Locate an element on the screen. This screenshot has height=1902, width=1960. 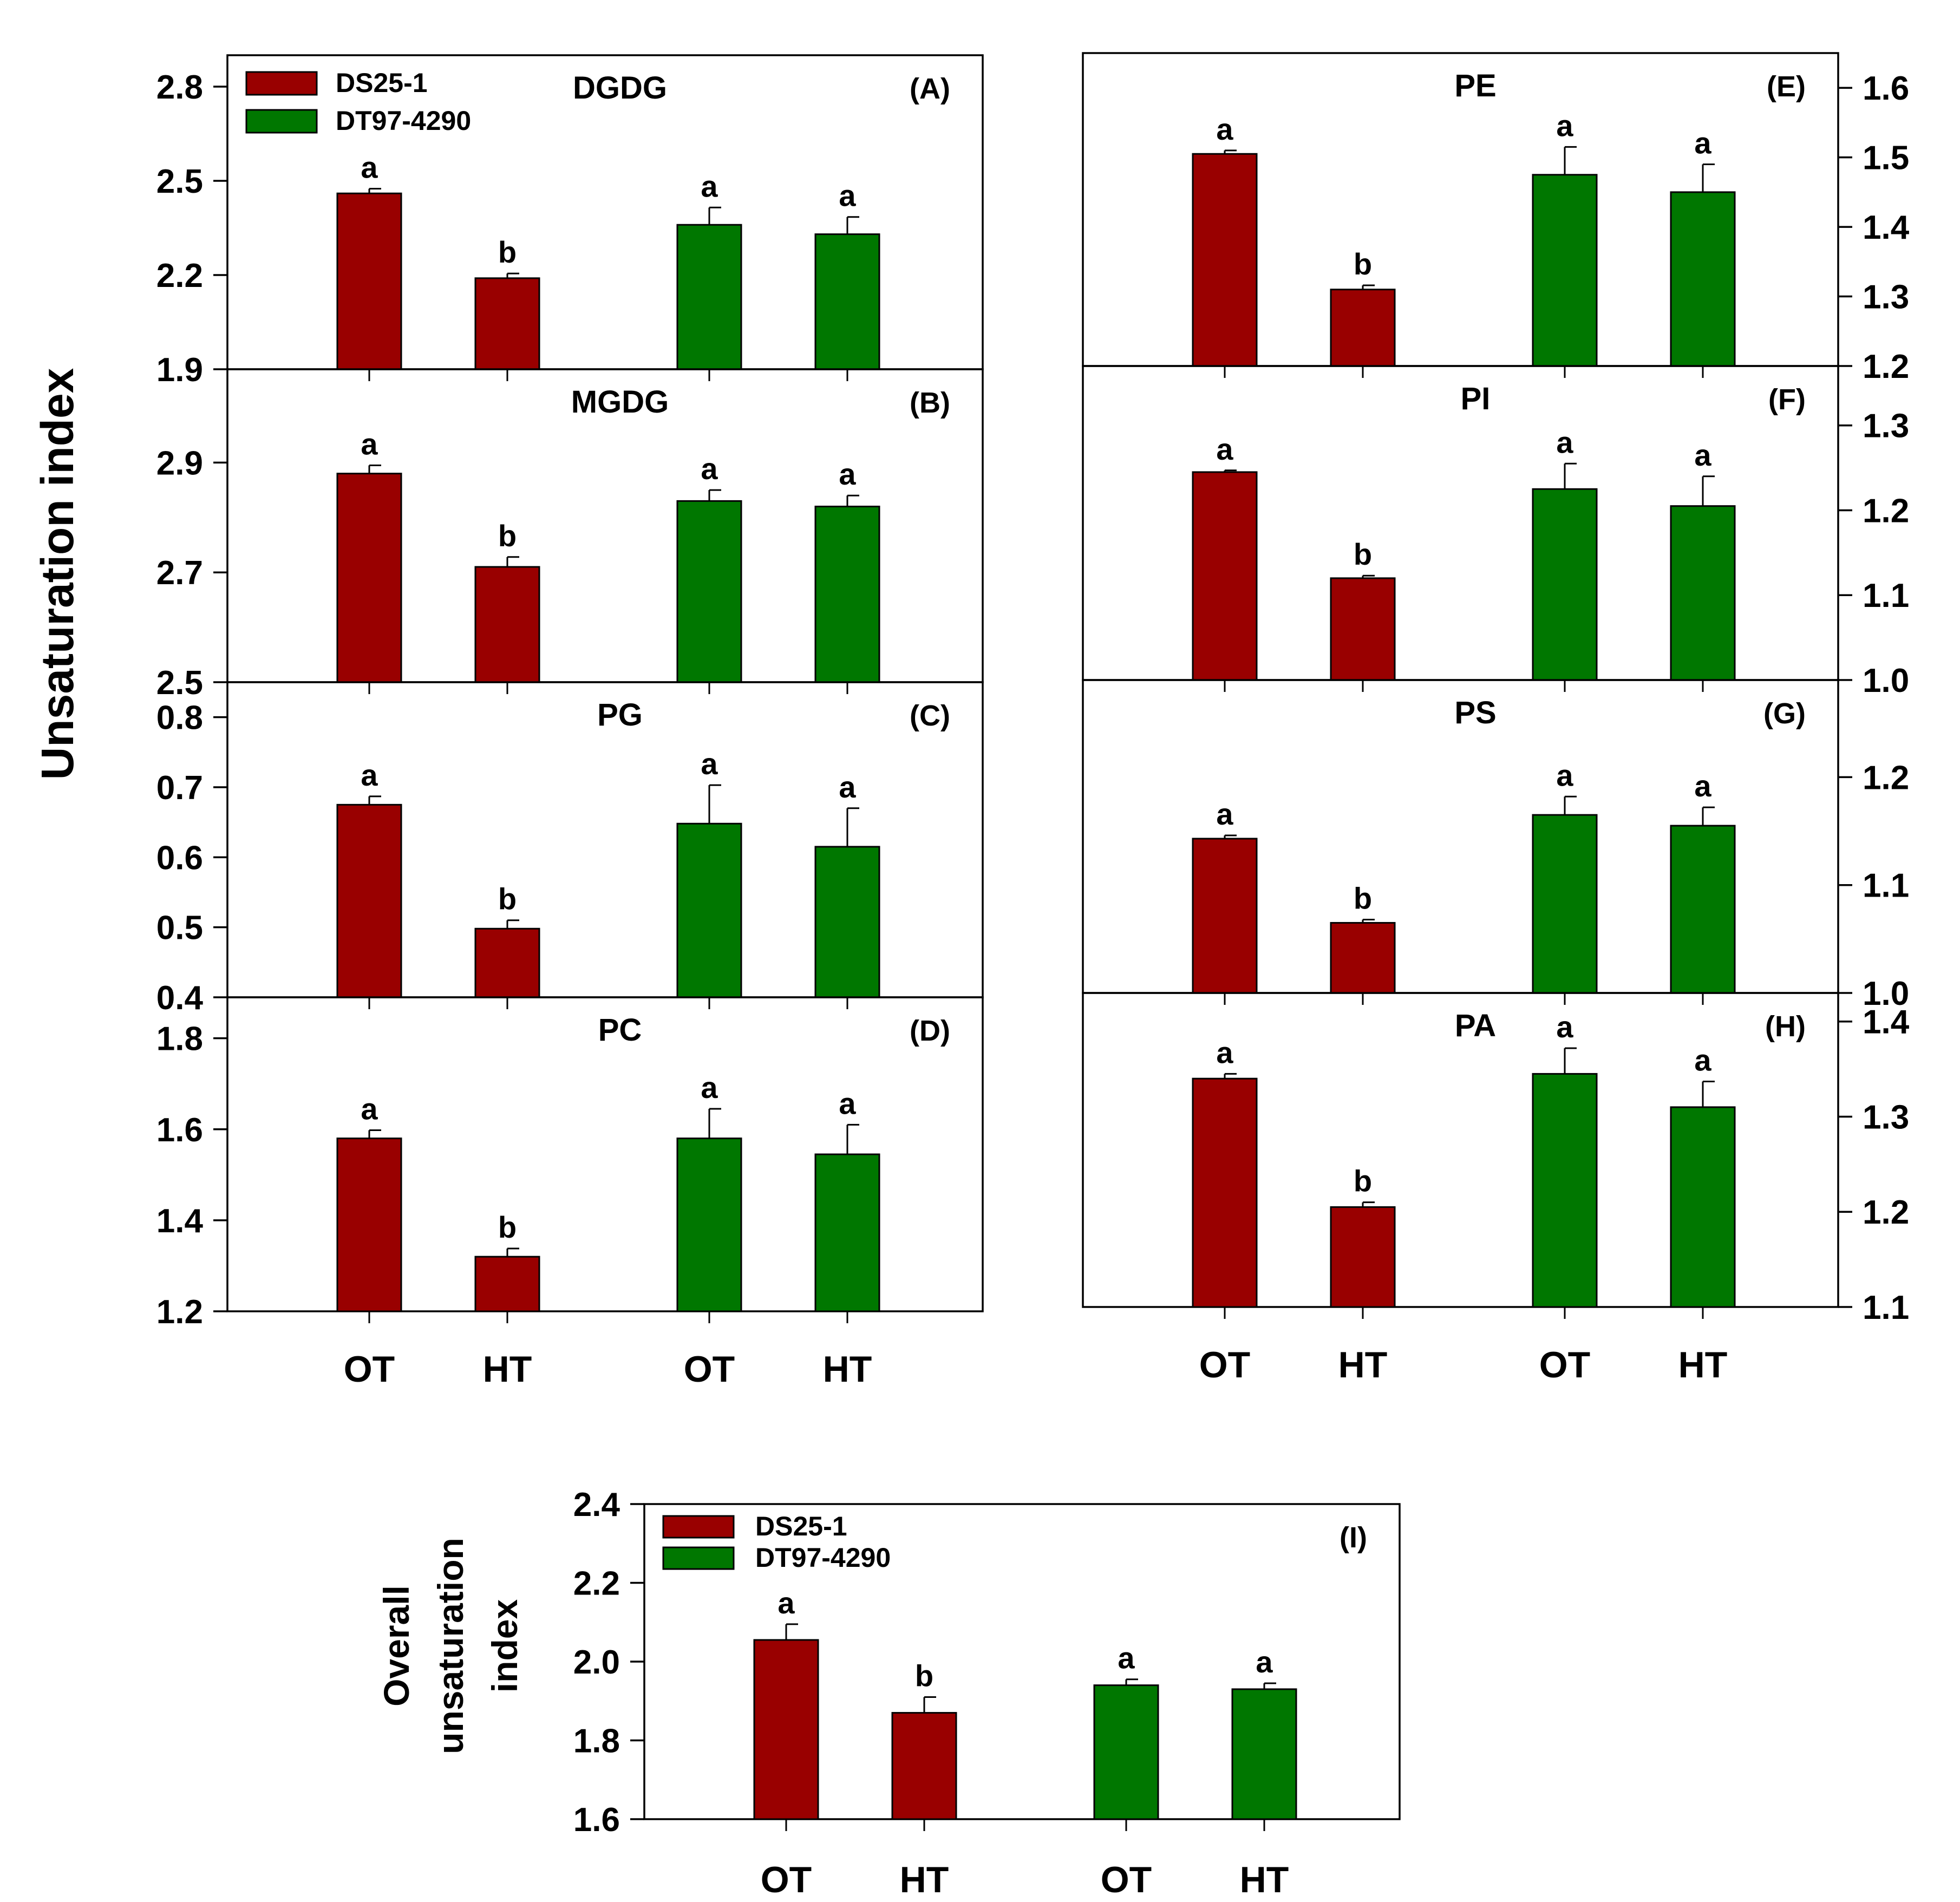
panel-a-bar-ds25-1-ot is located at coordinates (369, 281).